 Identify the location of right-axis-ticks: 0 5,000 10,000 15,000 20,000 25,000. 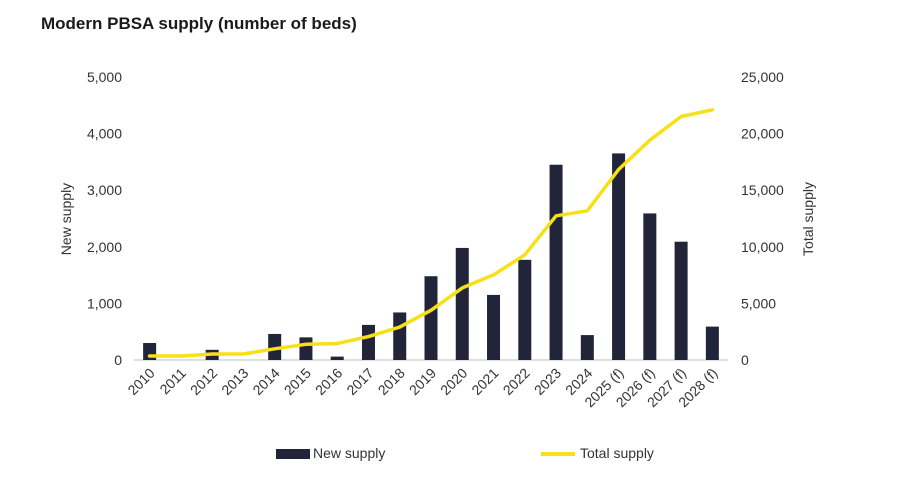
(762, 218).